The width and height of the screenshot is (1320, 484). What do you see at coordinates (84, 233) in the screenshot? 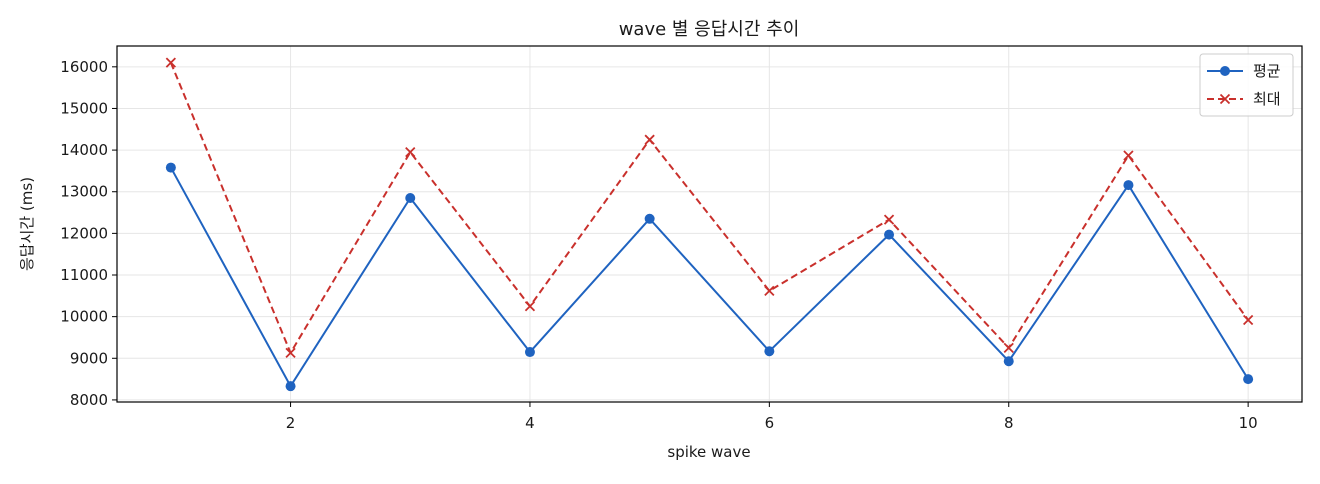
I see `y-tick-label: 12000` at bounding box center [84, 233].